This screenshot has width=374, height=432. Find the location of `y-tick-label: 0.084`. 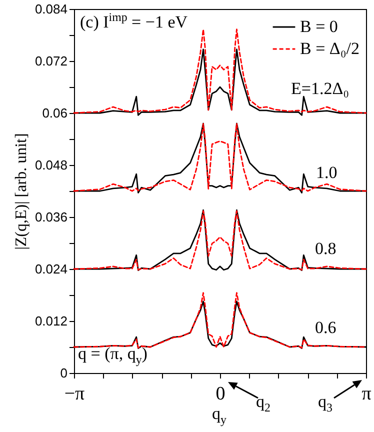

y-tick-label: 0.084 is located at coordinates (51, 9).